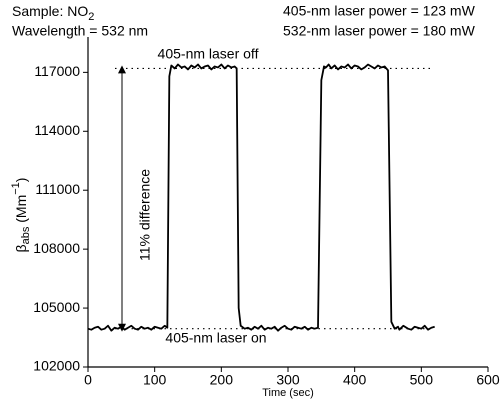  Describe the element at coordinates (222, 380) in the screenshot. I see `x-tick-label: 200` at that location.